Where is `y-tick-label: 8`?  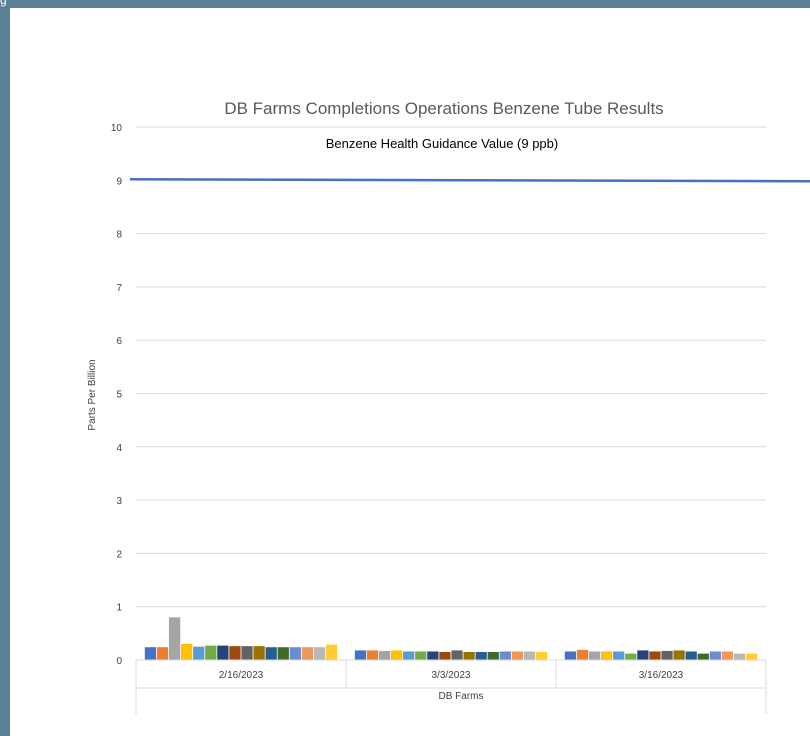
y-tick-label: 8 is located at coordinates (119, 235).